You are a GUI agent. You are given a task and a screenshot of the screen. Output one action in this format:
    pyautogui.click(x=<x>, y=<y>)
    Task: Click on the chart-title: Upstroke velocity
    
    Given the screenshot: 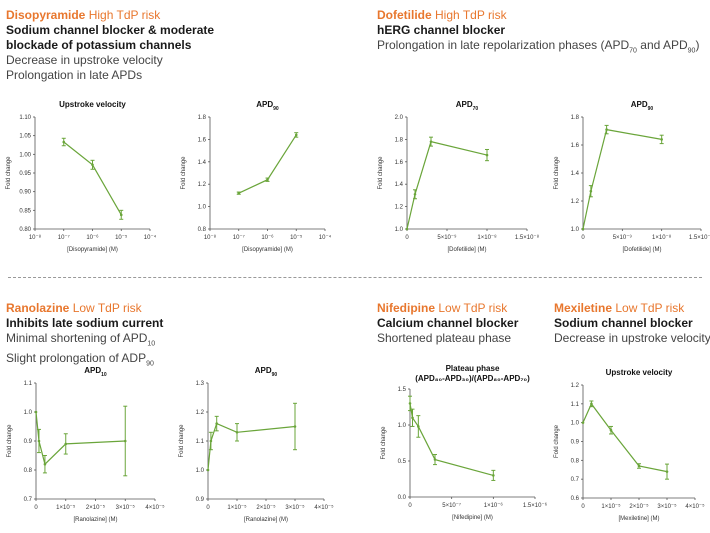 What is the action you would take?
    pyautogui.click(x=92, y=104)
    